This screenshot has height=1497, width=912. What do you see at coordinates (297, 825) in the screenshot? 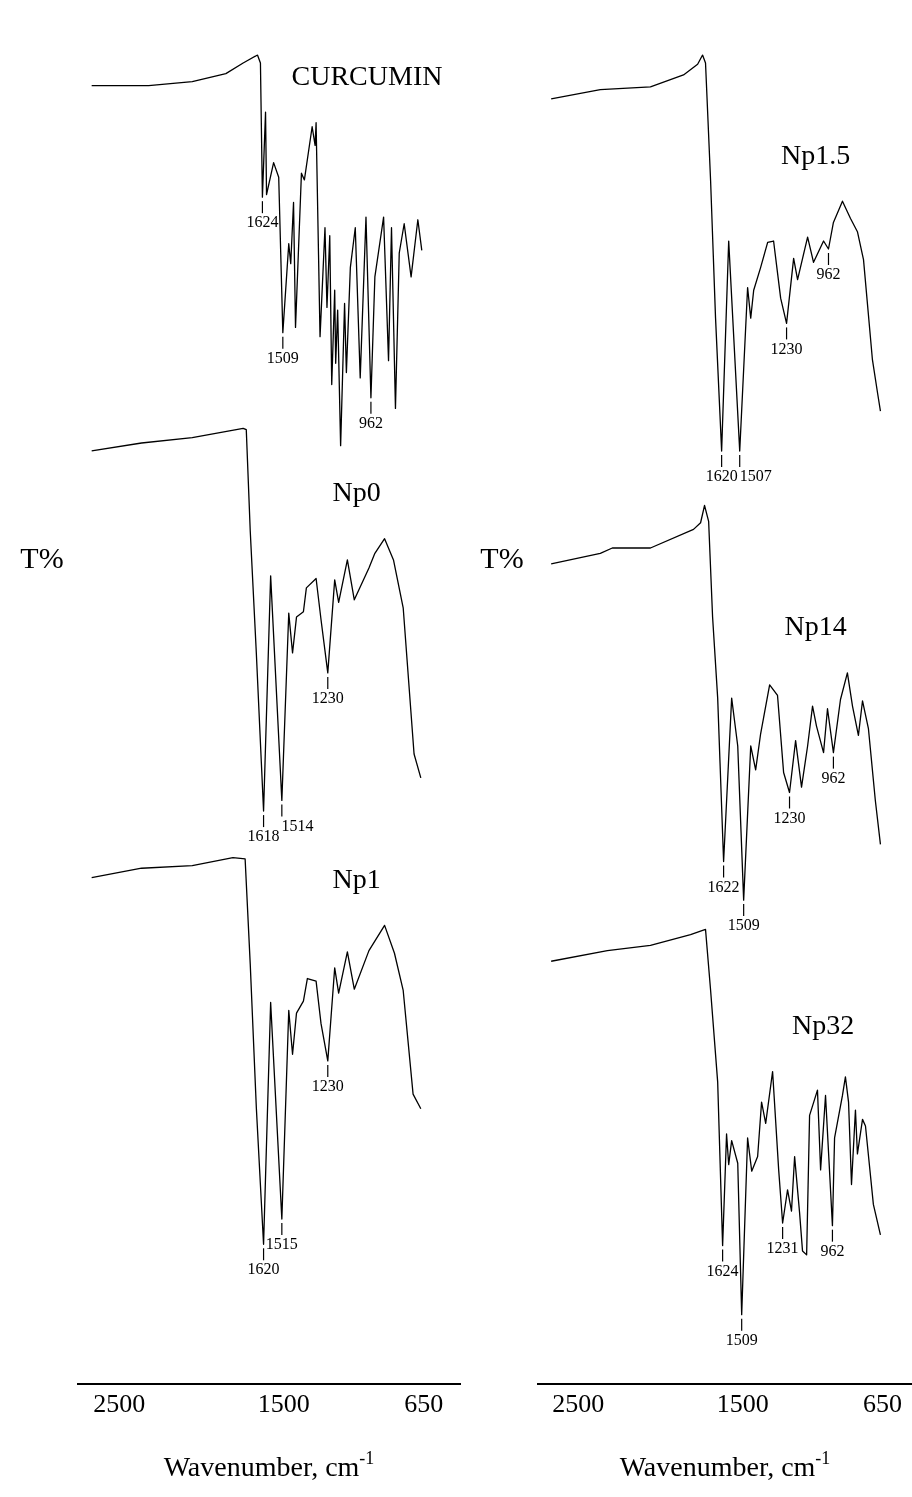
I see `annotation: 1514` at bounding box center [297, 825].